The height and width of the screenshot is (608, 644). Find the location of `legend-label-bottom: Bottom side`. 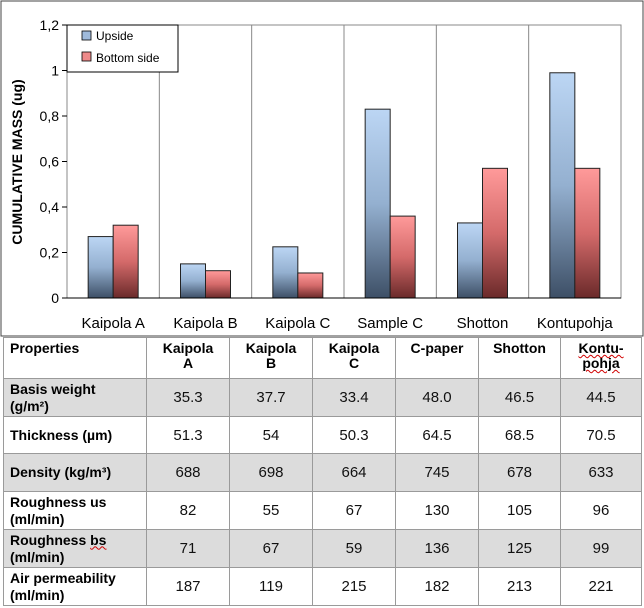

legend-label-bottom: Bottom side is located at coordinates (128, 58).